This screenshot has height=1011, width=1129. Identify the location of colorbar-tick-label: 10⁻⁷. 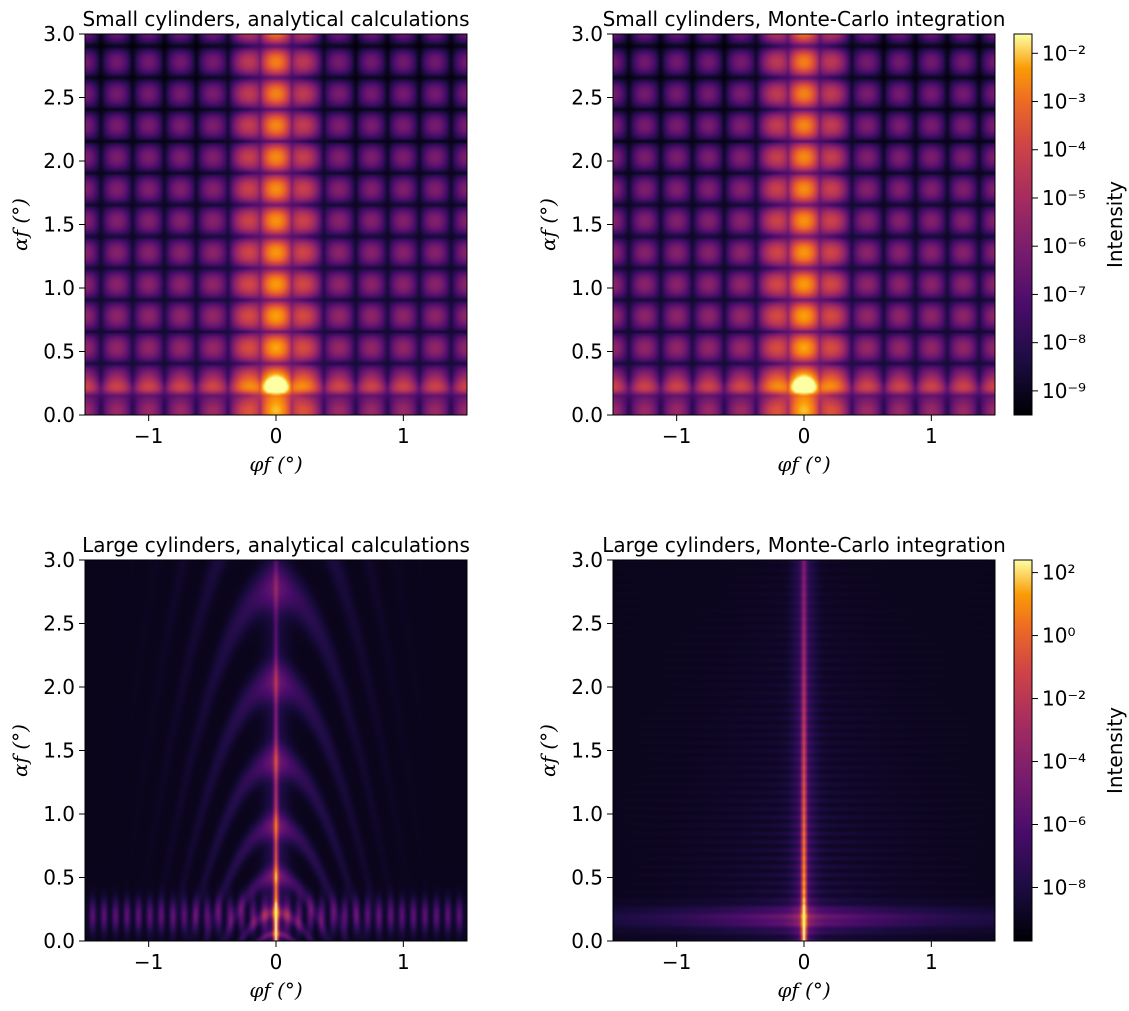
(1064, 294).